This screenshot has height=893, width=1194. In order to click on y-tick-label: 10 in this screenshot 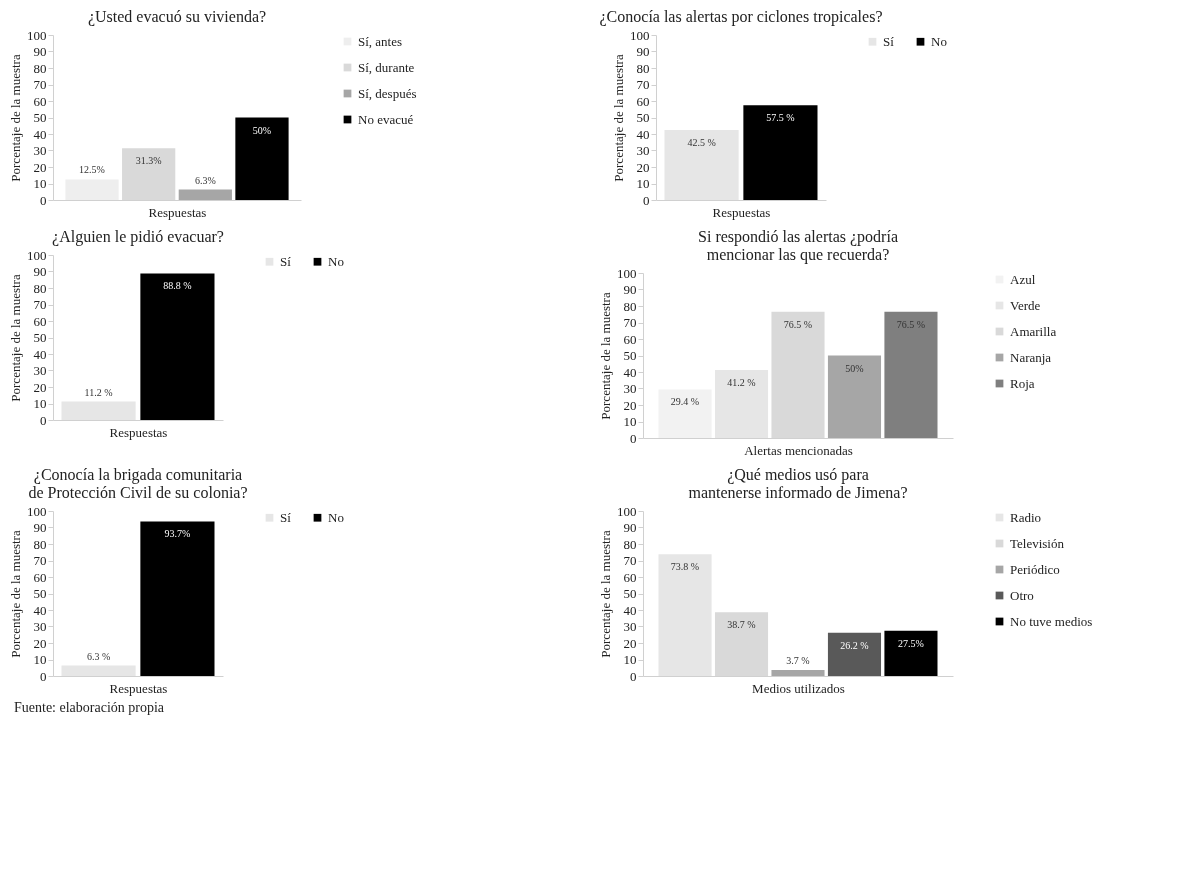, I will do `click(40, 183)`.